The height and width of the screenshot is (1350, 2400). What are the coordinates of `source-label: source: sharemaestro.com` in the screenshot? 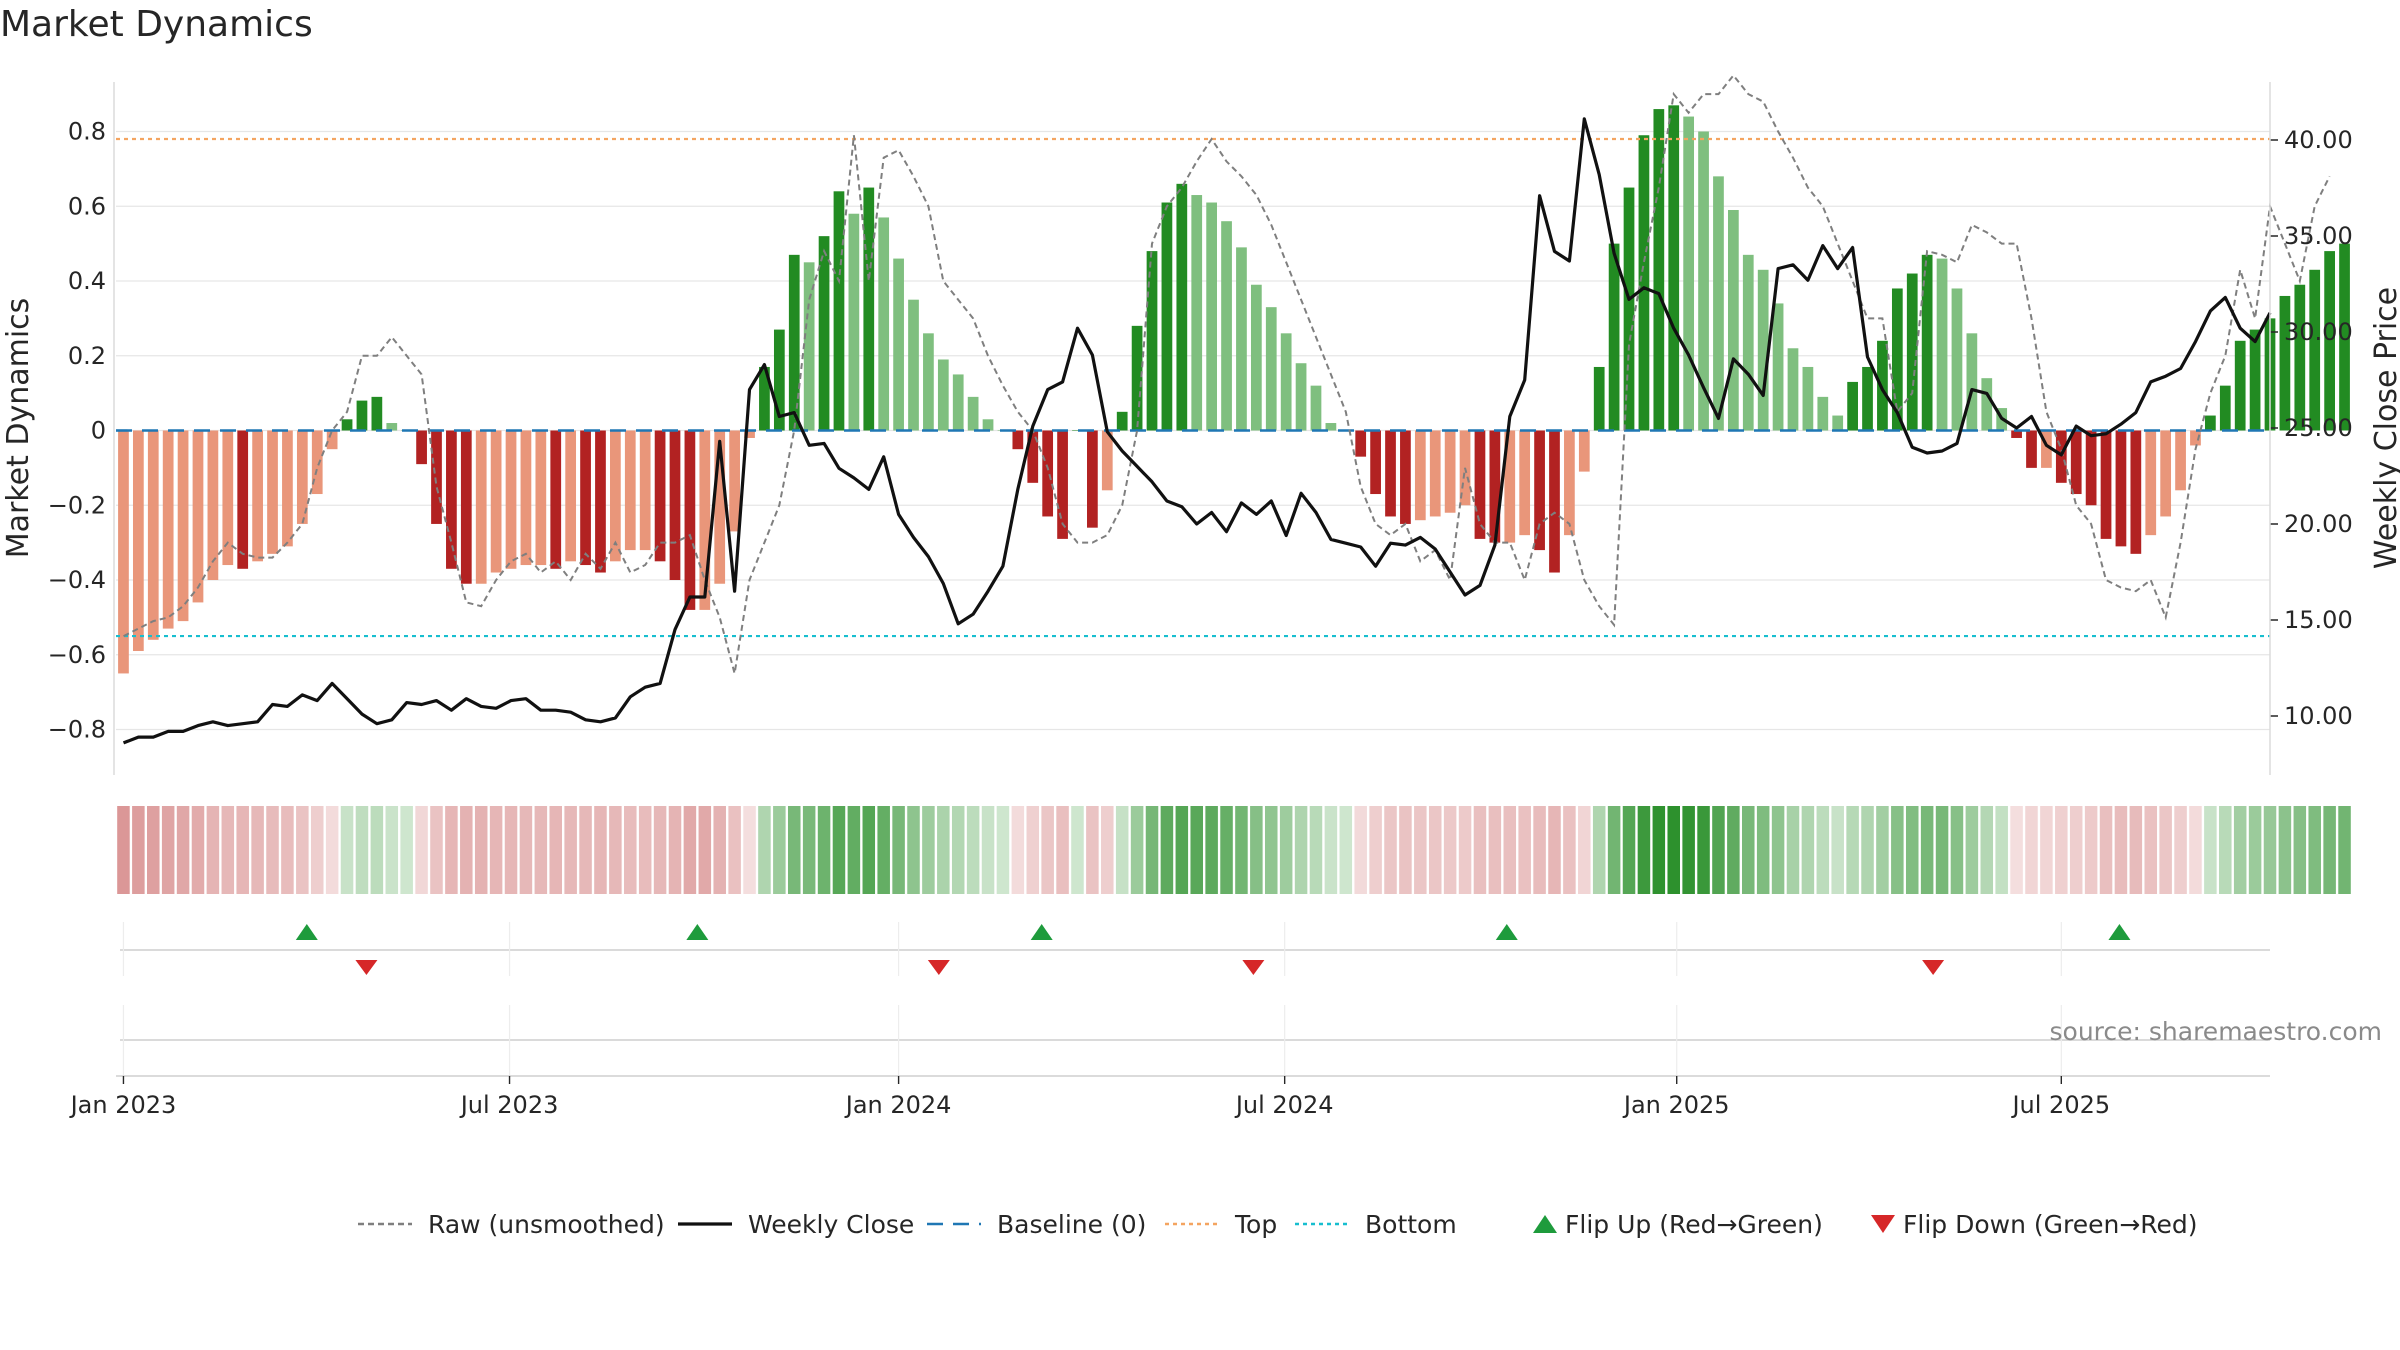 It's located at (2216, 1031).